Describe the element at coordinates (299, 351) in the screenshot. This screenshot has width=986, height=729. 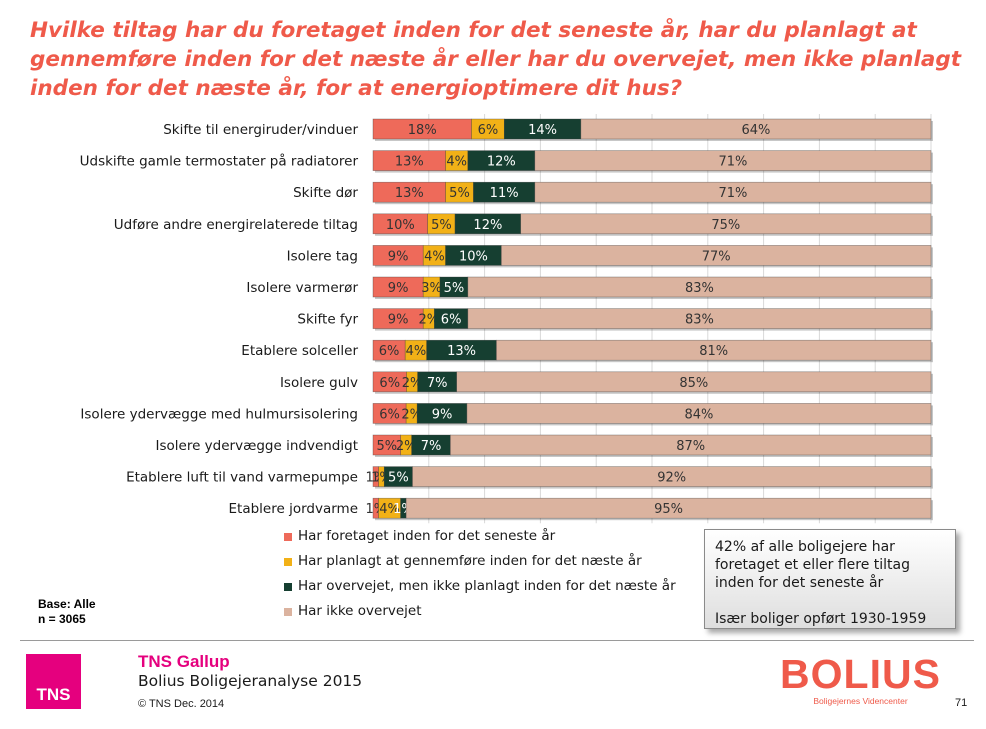
I see `category-label: Etablere solceller` at that location.